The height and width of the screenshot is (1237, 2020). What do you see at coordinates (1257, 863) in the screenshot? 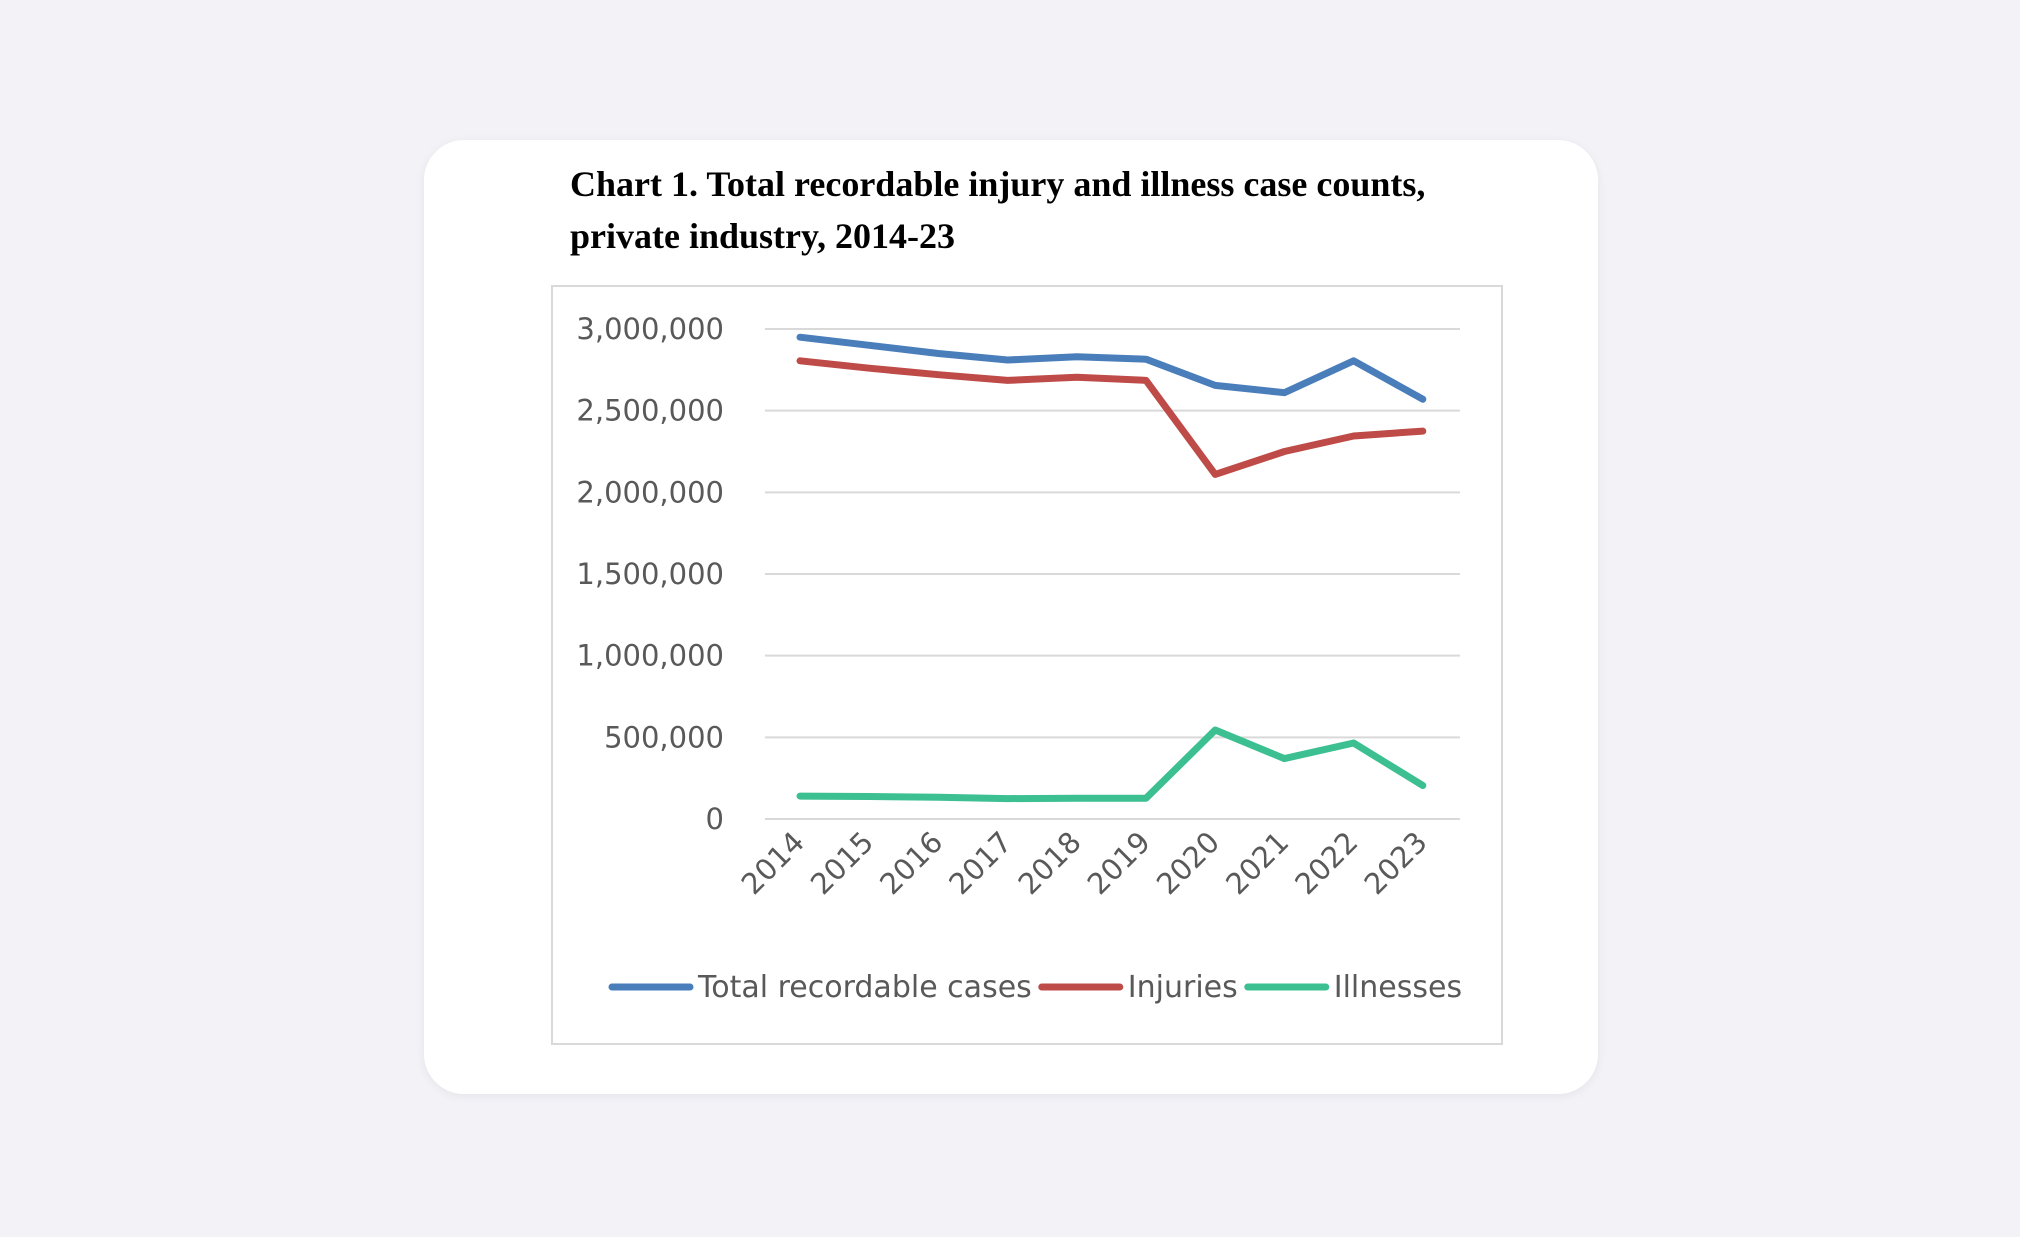
I see `x-tick-label: 2021` at bounding box center [1257, 863].